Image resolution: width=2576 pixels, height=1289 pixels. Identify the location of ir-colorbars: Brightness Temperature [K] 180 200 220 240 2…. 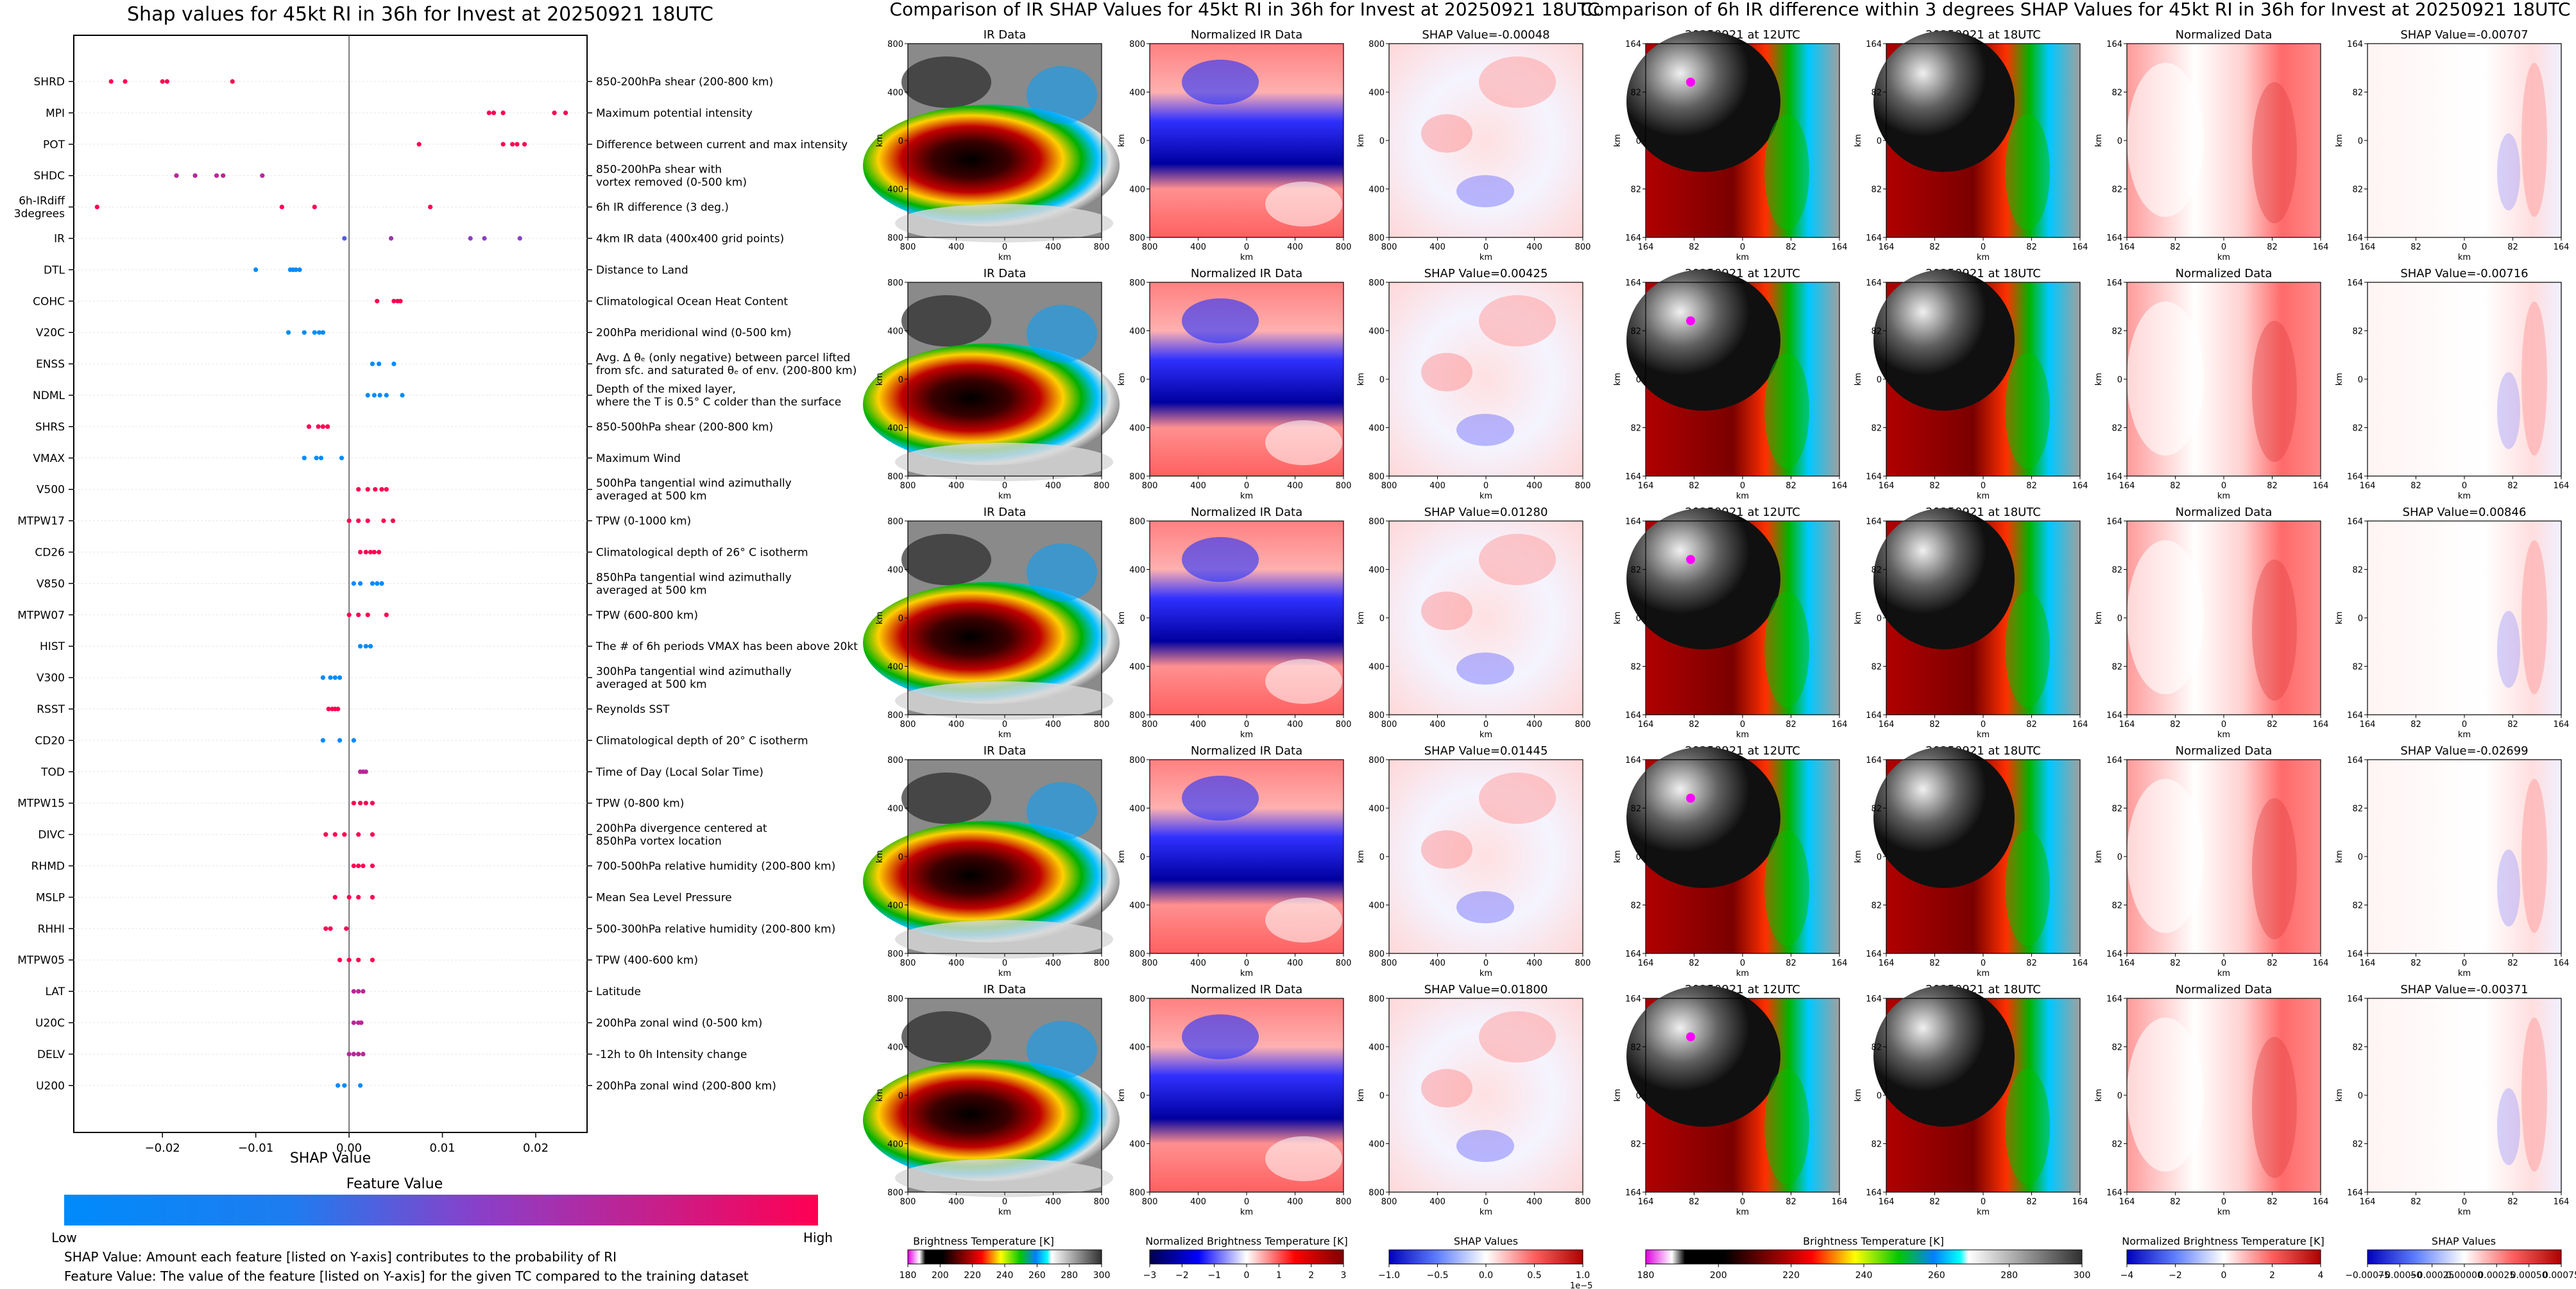
(1246, 1262).